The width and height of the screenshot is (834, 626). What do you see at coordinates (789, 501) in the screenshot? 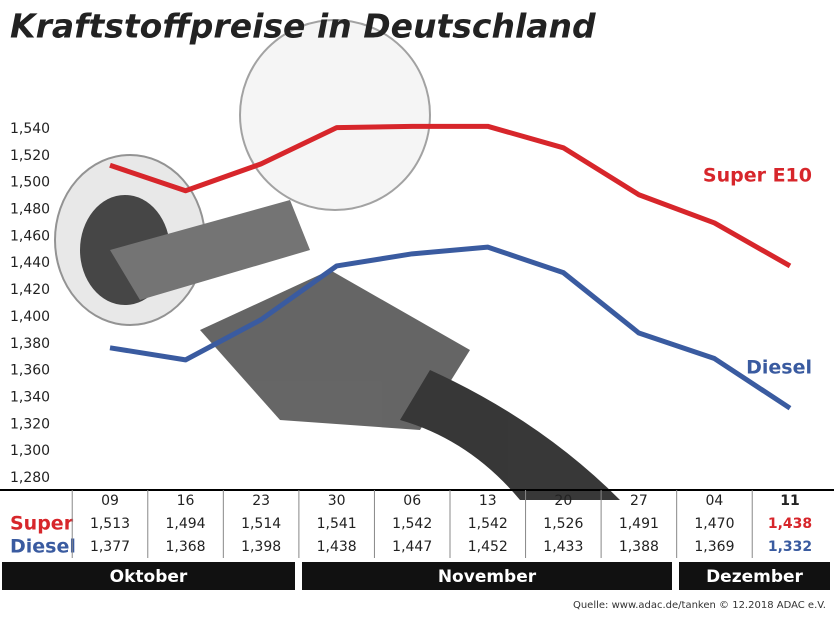
I see `x-tick-label: 11` at bounding box center [789, 501].